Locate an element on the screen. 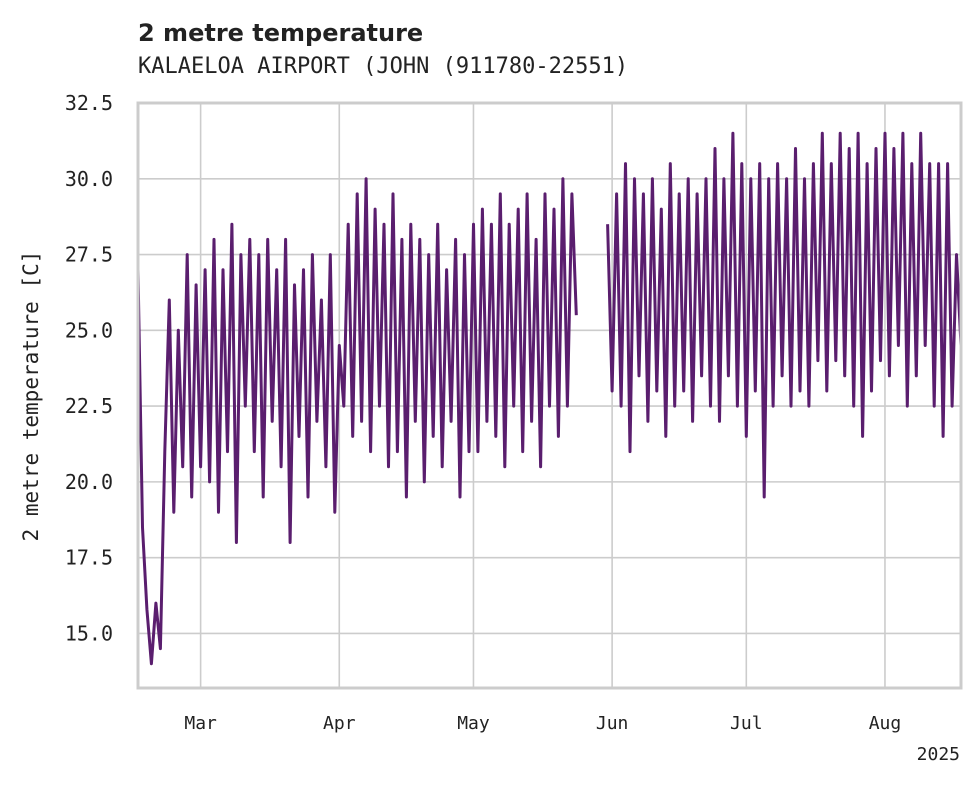 The image size is (980, 785). y-tick-label: 15.0 is located at coordinates (89, 633).